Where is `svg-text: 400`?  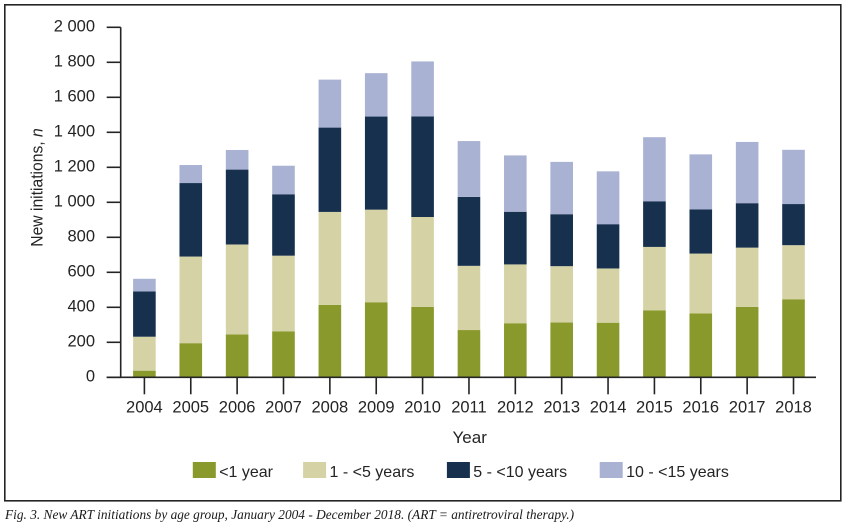
svg-text: 400 is located at coordinates (81, 307).